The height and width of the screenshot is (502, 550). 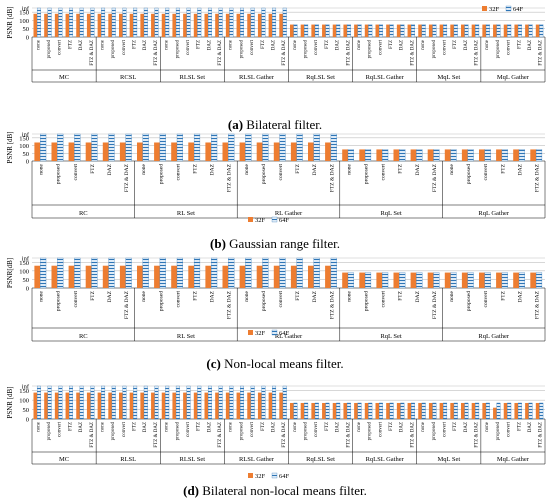 What do you see at coordinates (193, 459) in the screenshot?
I see `group-label: RLSL Set` at bounding box center [193, 459].